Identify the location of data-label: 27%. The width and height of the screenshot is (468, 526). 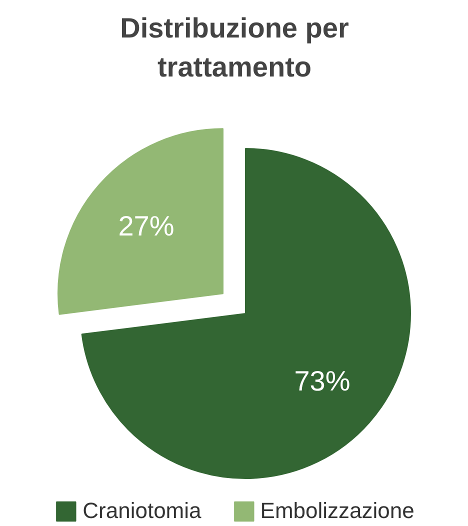
(146, 226).